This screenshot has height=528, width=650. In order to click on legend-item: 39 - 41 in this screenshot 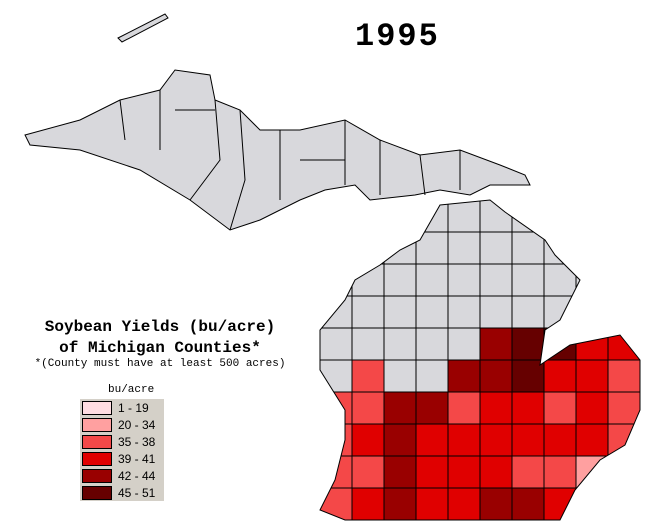, I will do `click(122, 458)`.